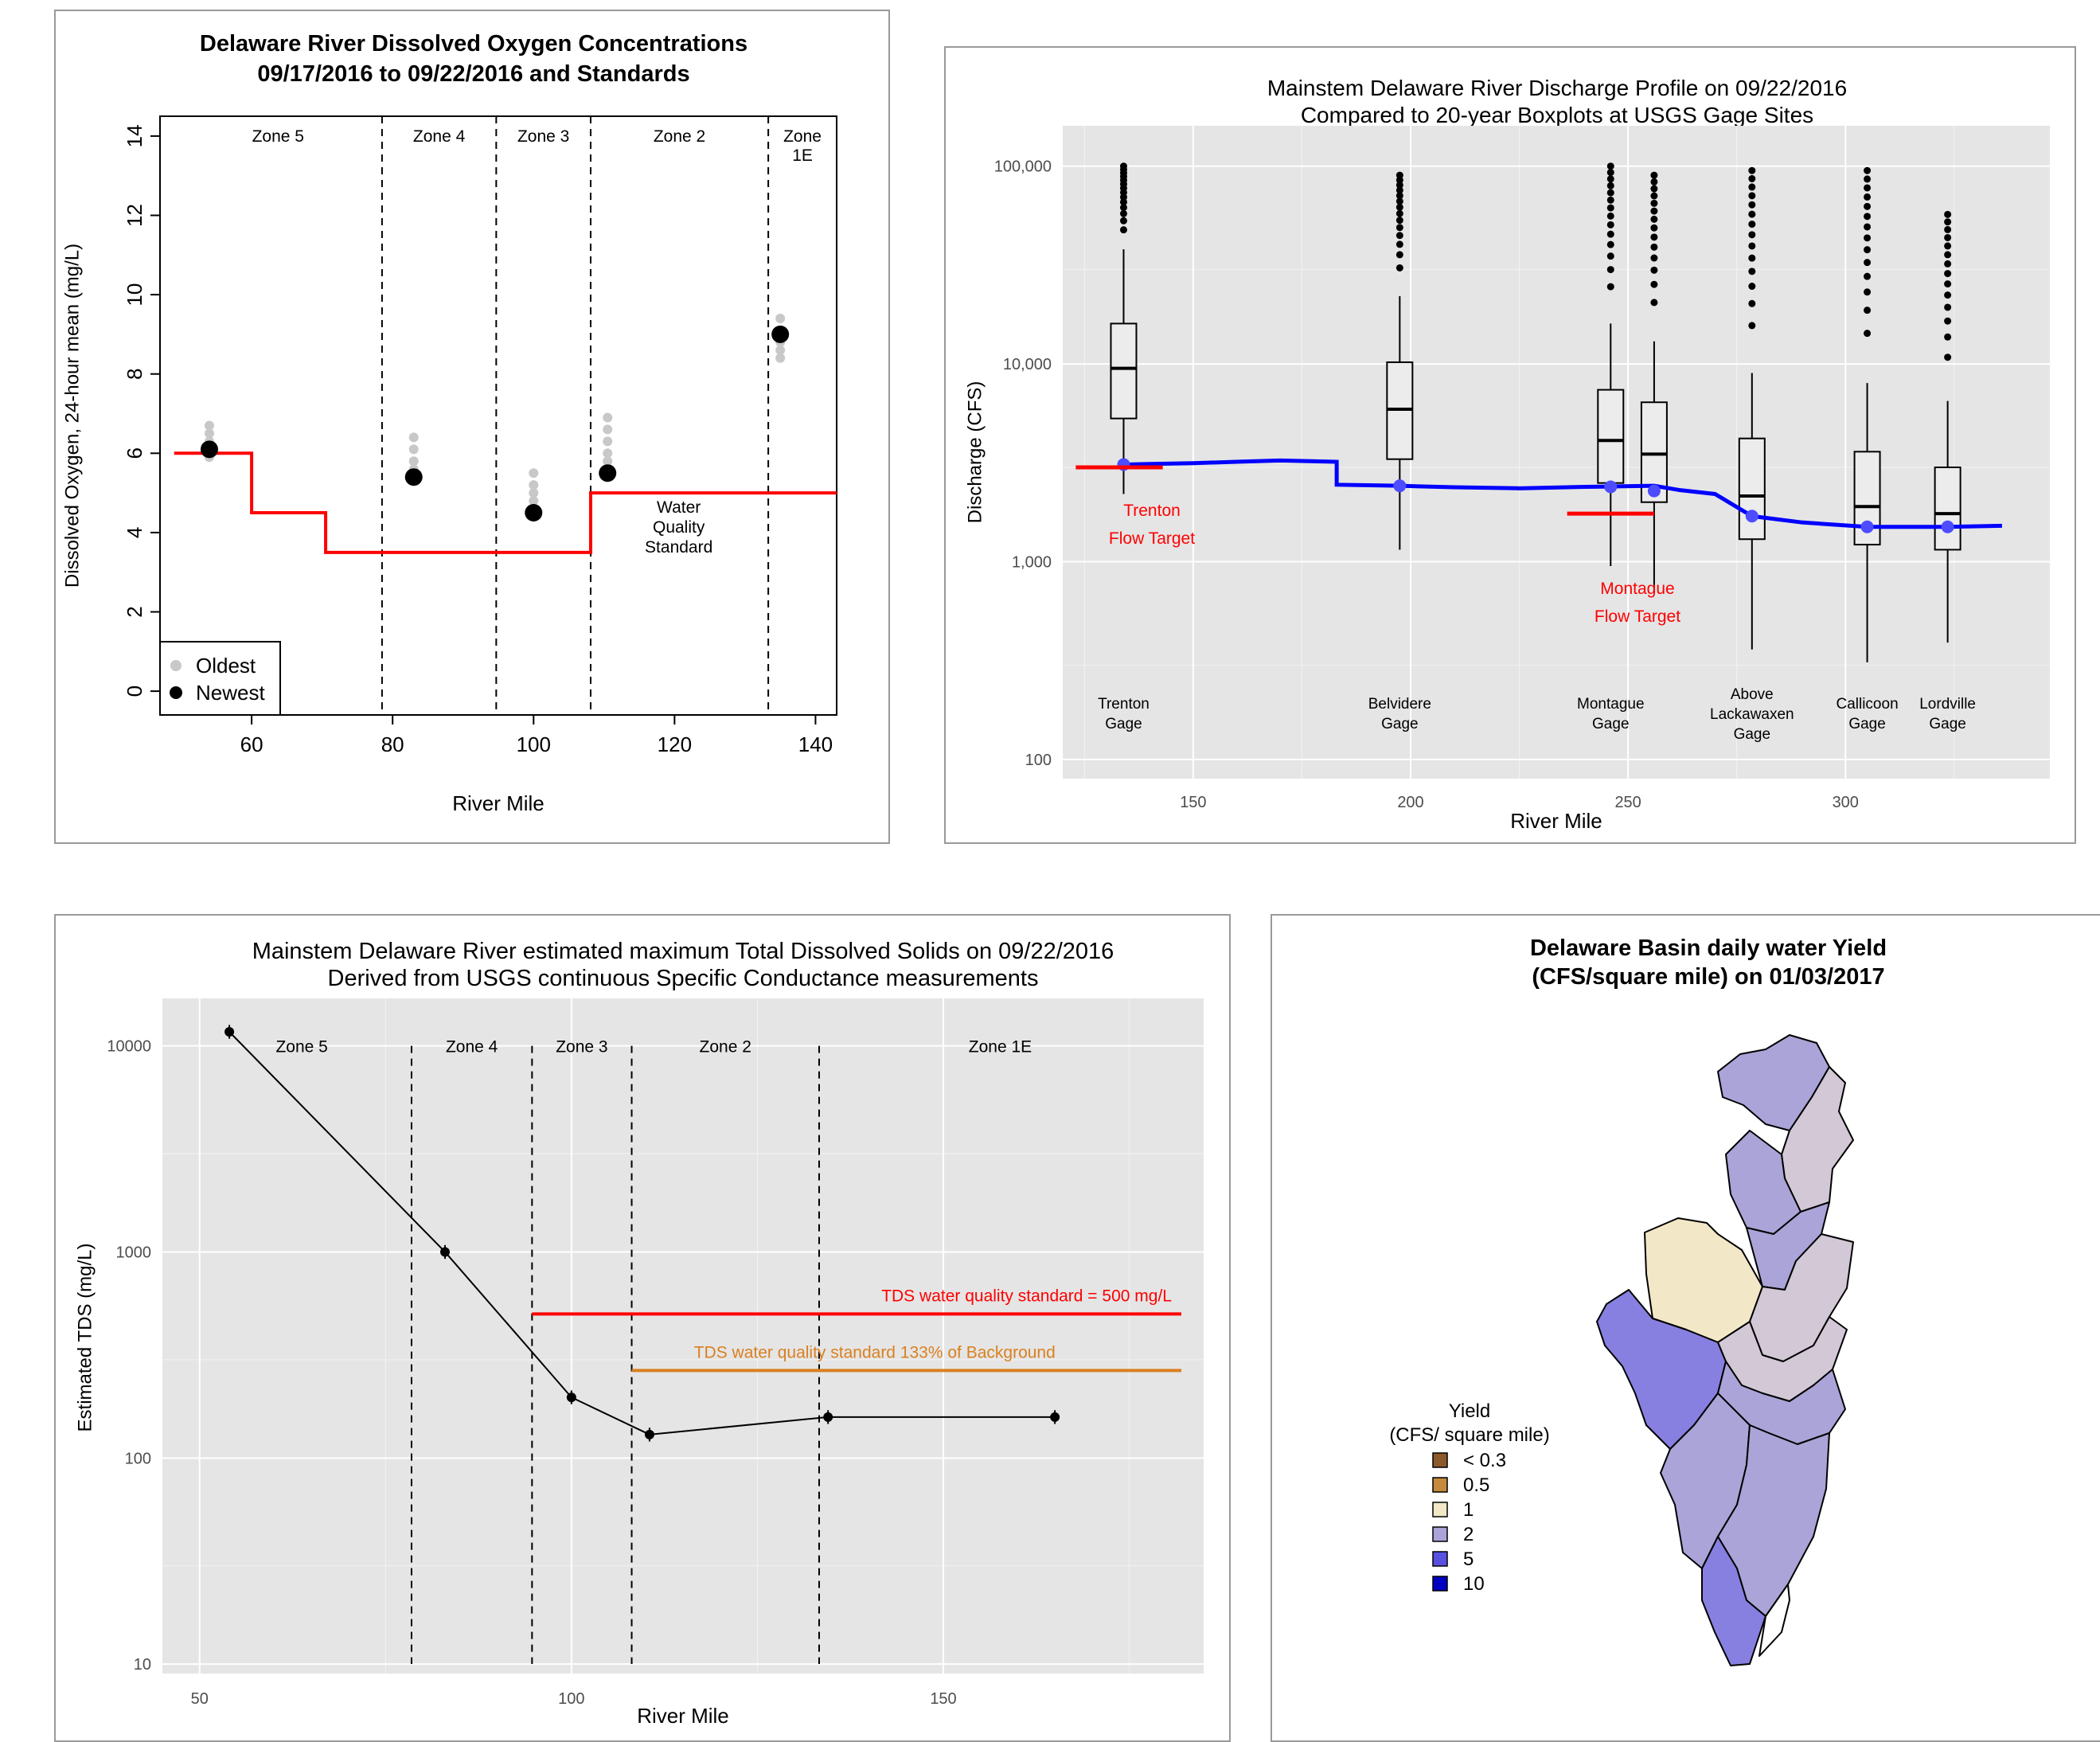  I want to click on standard-label: Quality, so click(679, 527).